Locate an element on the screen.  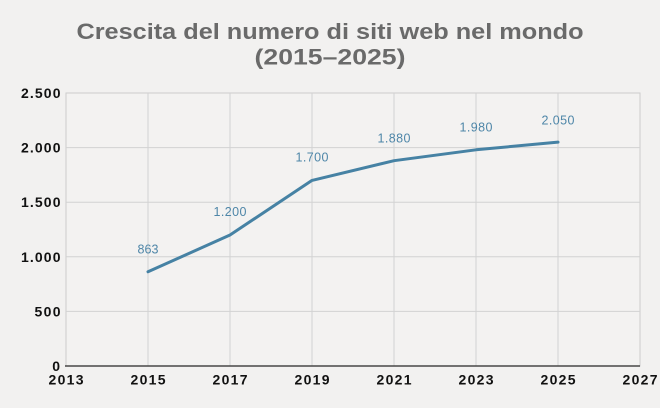
svg-text: 2.000 is located at coordinates (41, 148).